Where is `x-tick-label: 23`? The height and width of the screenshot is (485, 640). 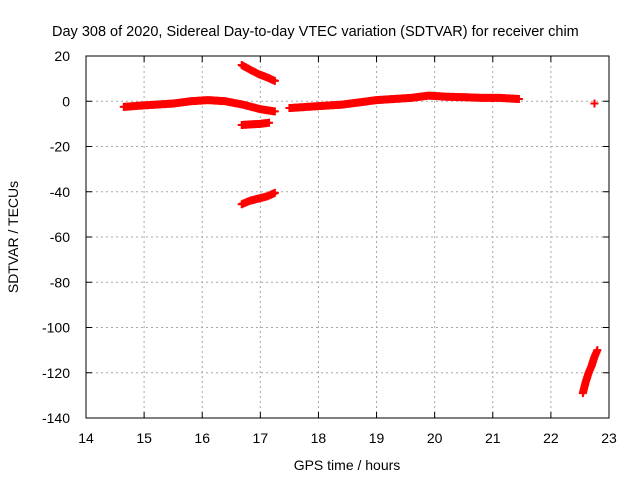 x-tick-label: 23 is located at coordinates (609, 438).